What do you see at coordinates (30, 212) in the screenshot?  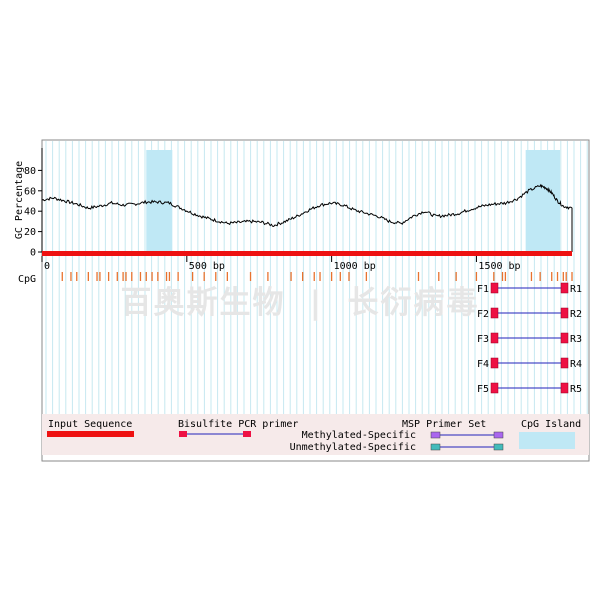 I see `y-tick-label: 40` at bounding box center [30, 212].